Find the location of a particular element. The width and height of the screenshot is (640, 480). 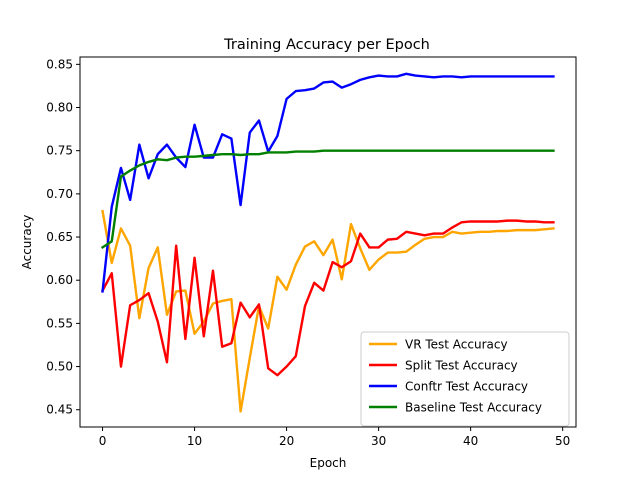

x-tick-label: 10 is located at coordinates (194, 441).